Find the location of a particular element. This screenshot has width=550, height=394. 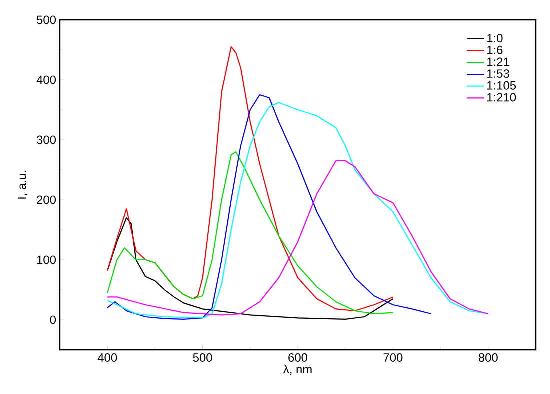

legend-label: 1:6 is located at coordinates (495, 50).